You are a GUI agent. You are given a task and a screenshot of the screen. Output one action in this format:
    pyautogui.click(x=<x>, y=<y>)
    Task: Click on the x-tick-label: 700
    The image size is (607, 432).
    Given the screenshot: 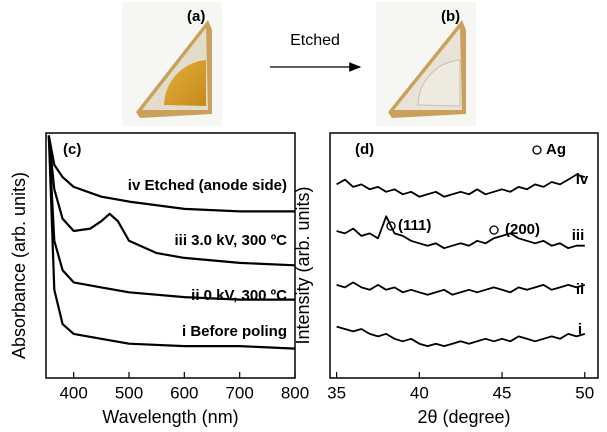 What is the action you would take?
    pyautogui.click(x=239, y=392)
    